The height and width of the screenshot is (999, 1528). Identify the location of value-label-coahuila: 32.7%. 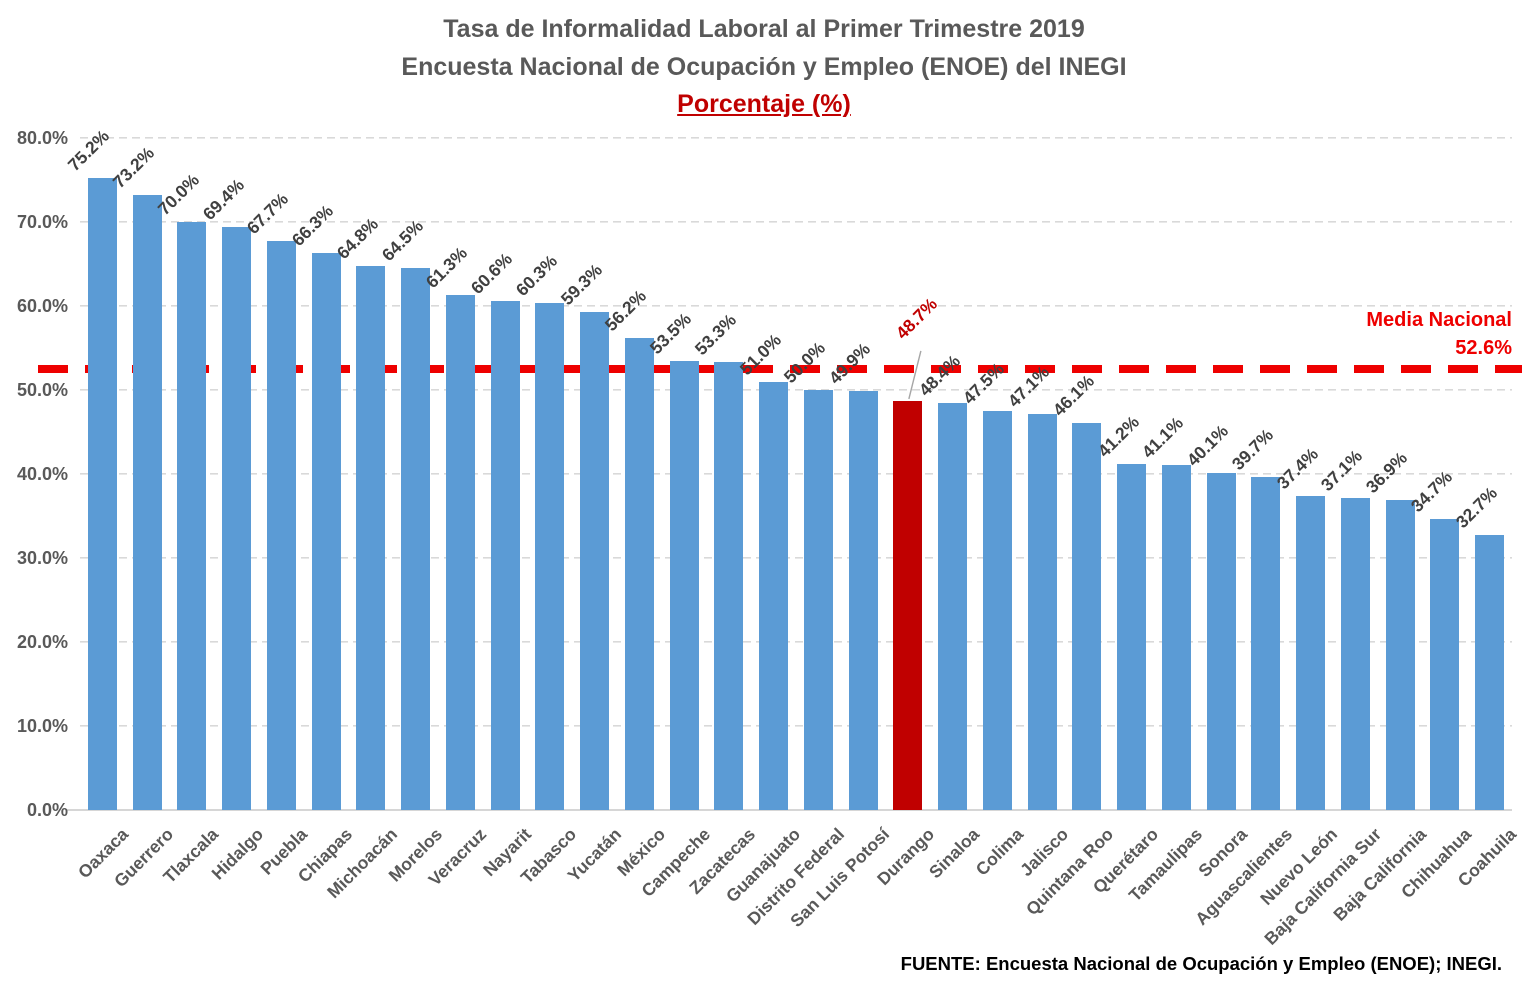
(1476, 508).